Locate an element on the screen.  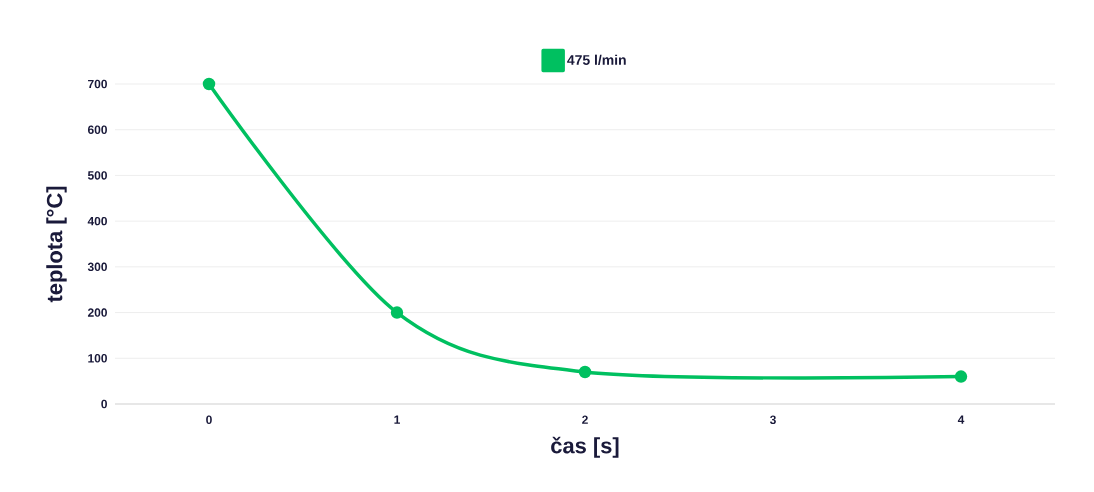
y-tick-label: 100 is located at coordinates (97, 358).